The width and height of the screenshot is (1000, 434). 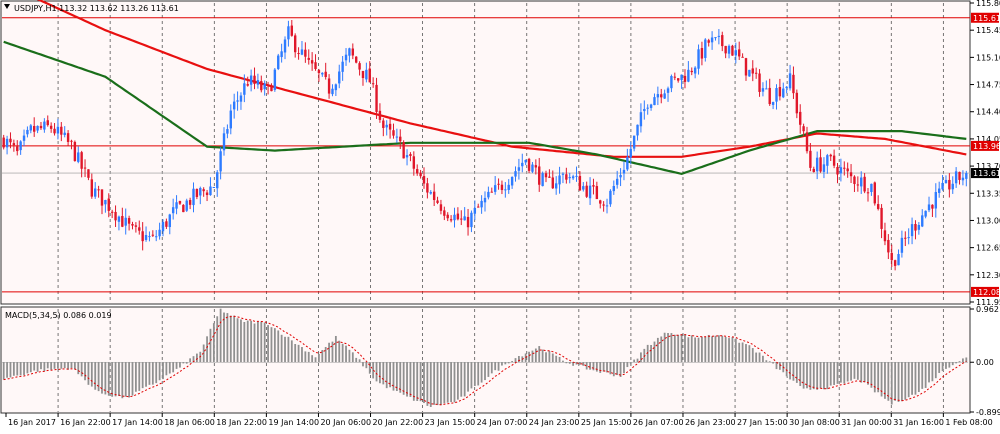 What do you see at coordinates (866, 422) in the screenshot?
I see `time-tick-label: 31 Jan 00:00` at bounding box center [866, 422].